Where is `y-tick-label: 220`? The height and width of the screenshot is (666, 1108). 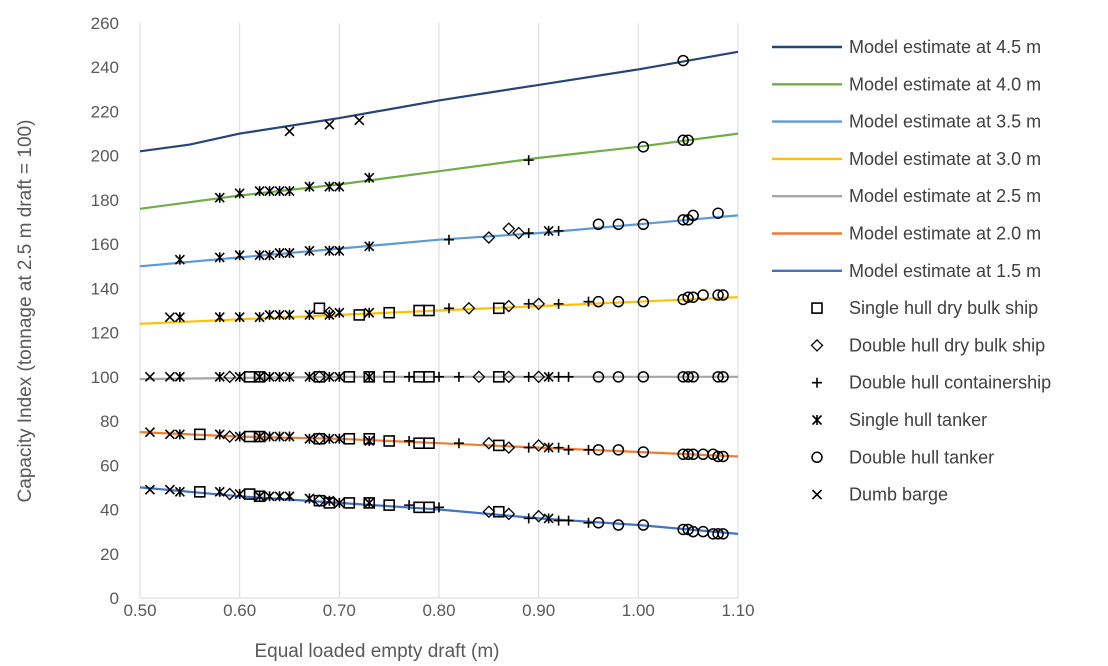
y-tick-label: 220 is located at coordinates (105, 111).